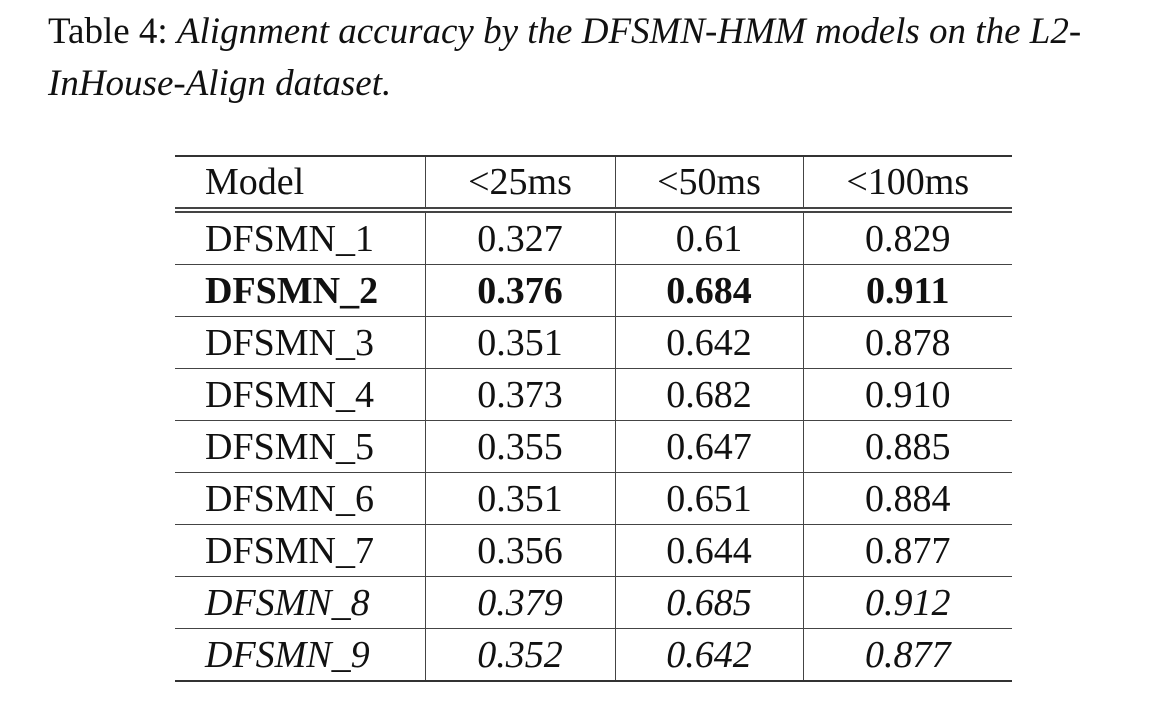 This screenshot has height=720, width=1160. What do you see at coordinates (907, 394) in the screenshot?
I see `value-cell: 0.910` at bounding box center [907, 394].